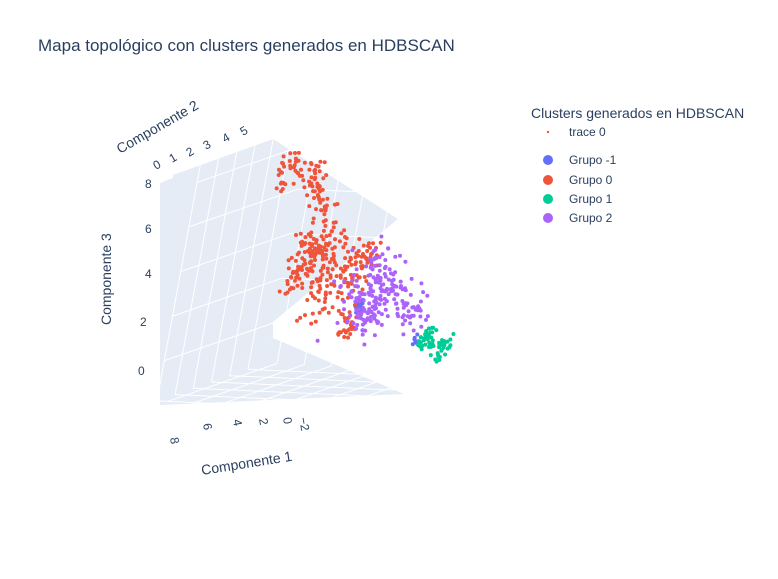 This screenshot has height=579, width=778. Describe the element at coordinates (578, 199) in the screenshot. I see `legend-item-grupo-1: Grupo 1` at that location.